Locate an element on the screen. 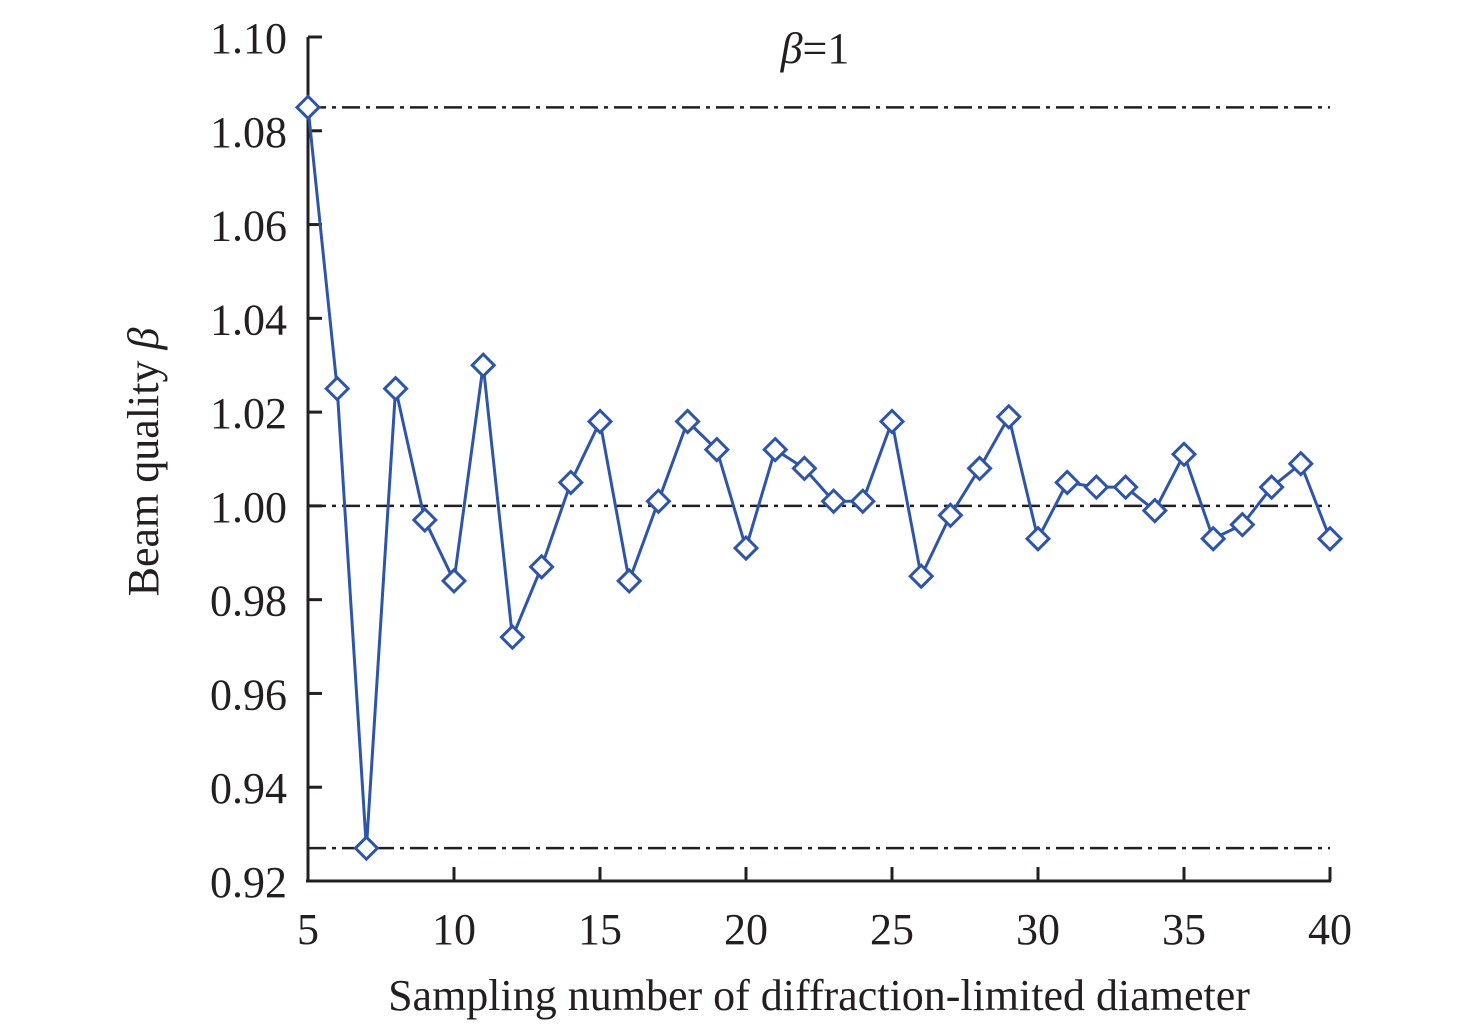 The image size is (1476, 1033). x-tick-label: 30 is located at coordinates (1038, 929).